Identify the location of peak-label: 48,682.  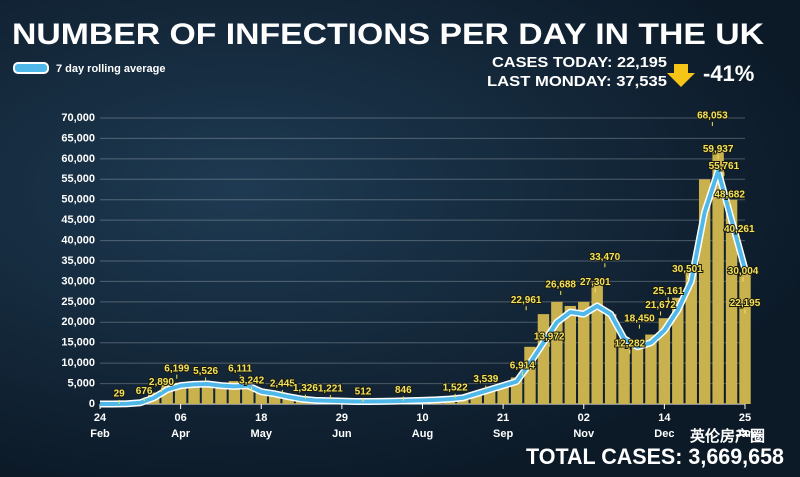
(729, 195).